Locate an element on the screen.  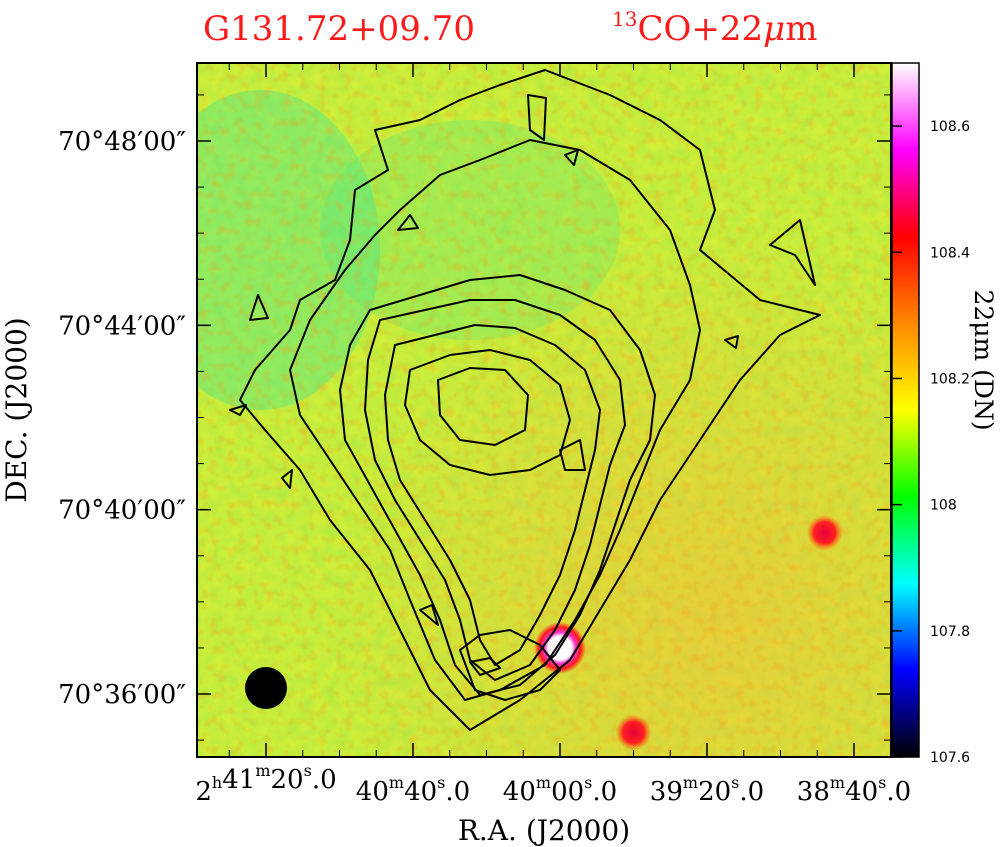
colorbar-tick-label: 107.8 is located at coordinates (950, 632).